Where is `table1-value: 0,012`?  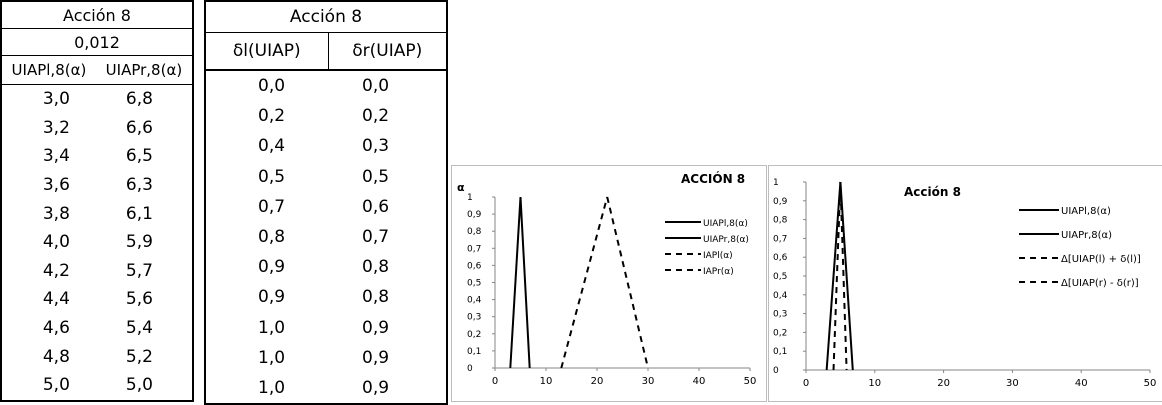 table1-value: 0,012 is located at coordinates (97, 42).